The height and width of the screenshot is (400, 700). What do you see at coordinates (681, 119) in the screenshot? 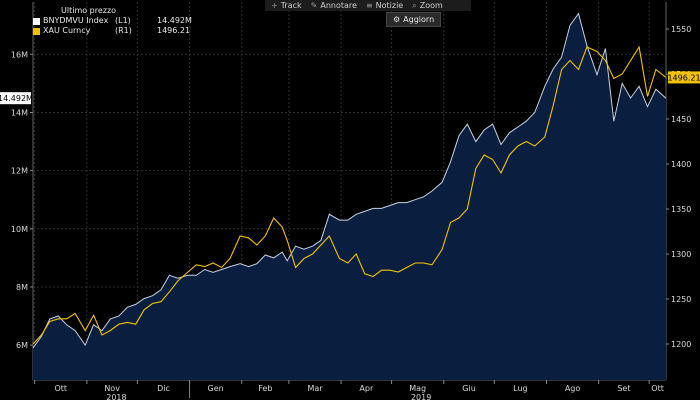
I see `right-tick-label: 1450` at bounding box center [681, 119].